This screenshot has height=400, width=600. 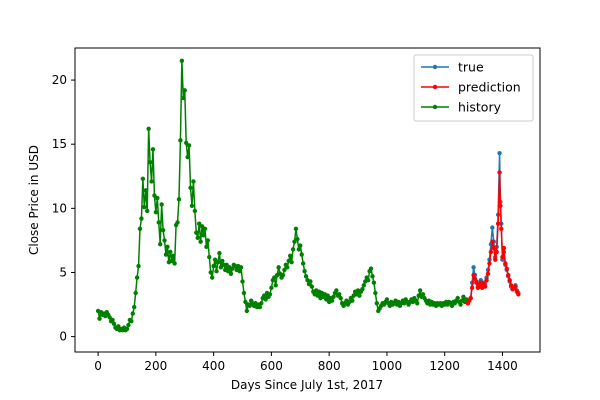 What do you see at coordinates (98, 366) in the screenshot?
I see `x-tick-label: 0` at bounding box center [98, 366].